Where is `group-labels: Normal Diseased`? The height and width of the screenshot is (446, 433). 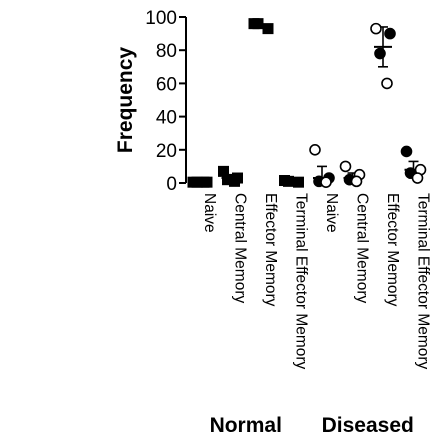
group-labels: Normal Diseased is located at coordinates (312, 425).